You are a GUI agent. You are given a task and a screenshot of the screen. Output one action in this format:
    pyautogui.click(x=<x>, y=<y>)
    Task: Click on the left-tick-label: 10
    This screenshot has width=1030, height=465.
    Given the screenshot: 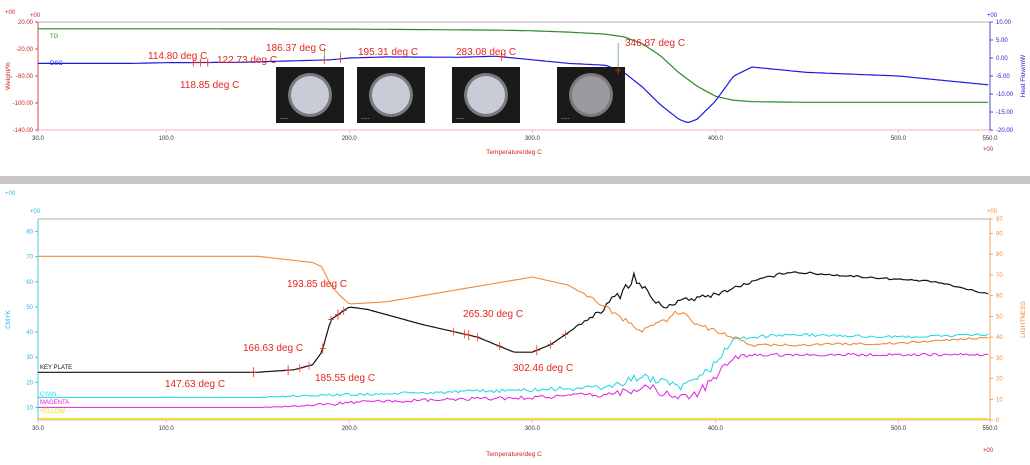 What is the action you would take?
    pyautogui.click(x=29, y=408)
    